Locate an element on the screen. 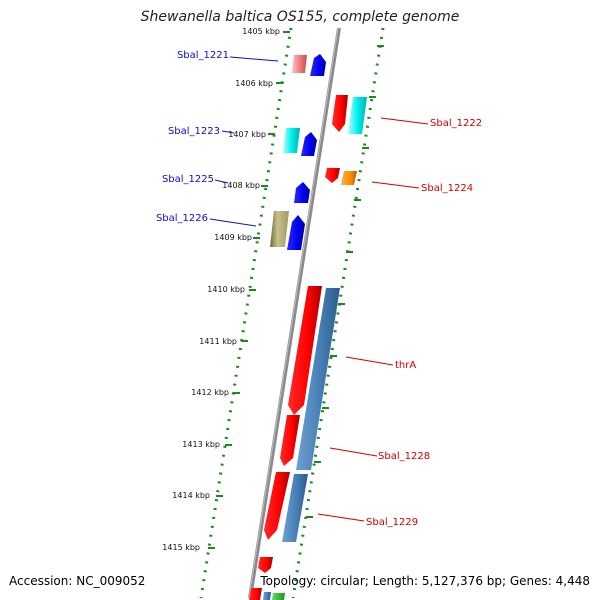 The image size is (600, 600). gene-label-sbal-1228: Sbal_1228 is located at coordinates (404, 456).